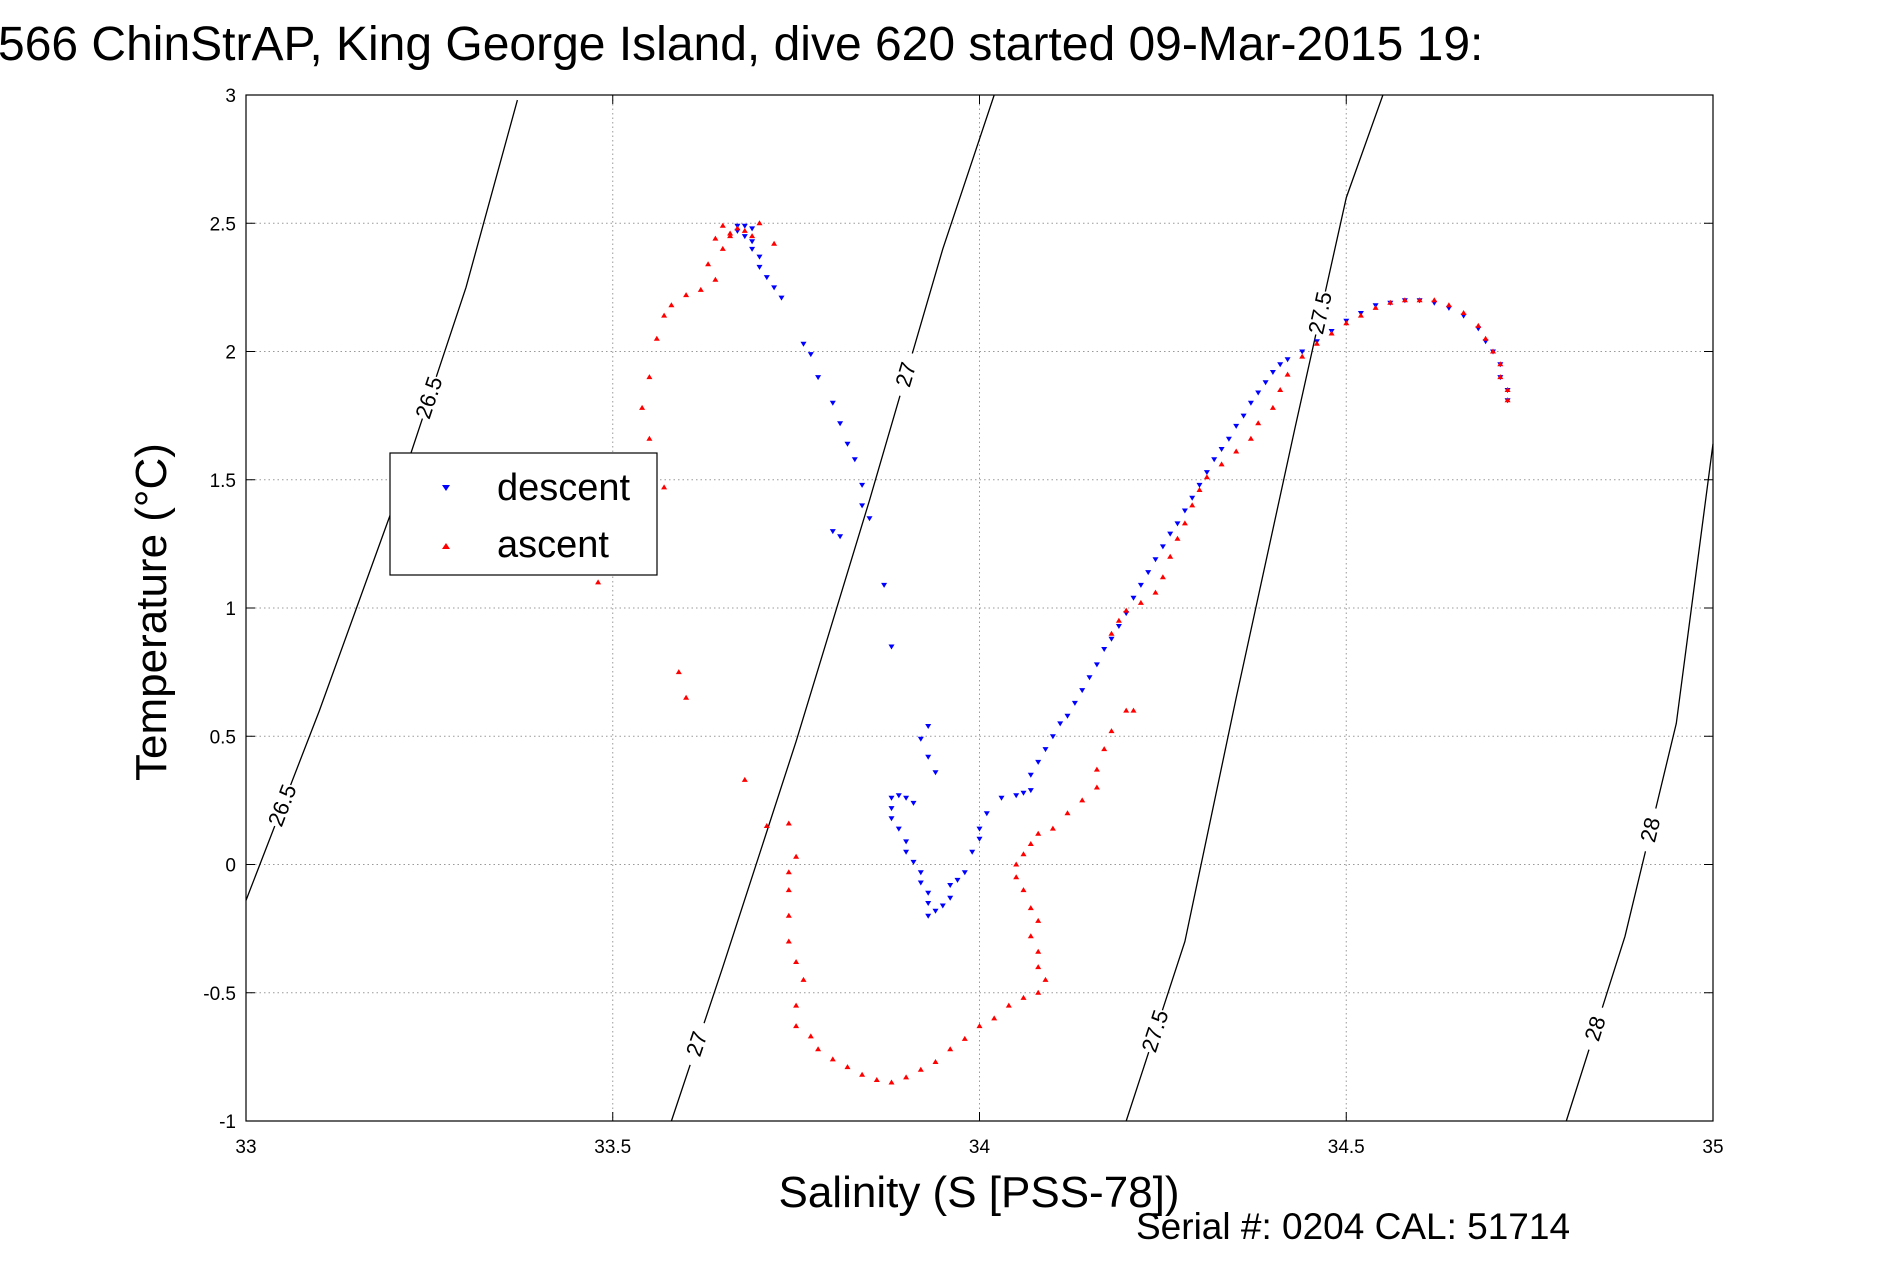 The width and height of the screenshot is (1891, 1262). Describe the element at coordinates (1712, 1147) in the screenshot. I see `x-tick-label: 35` at that location.